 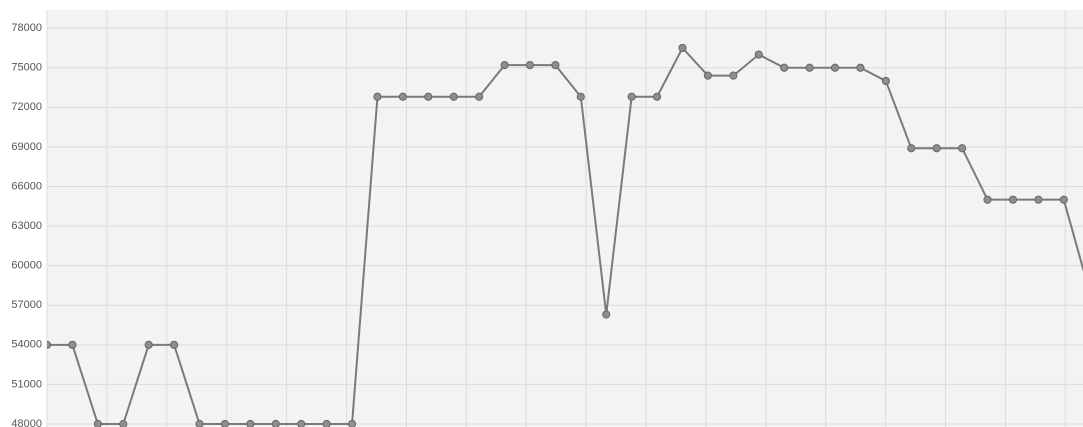 I want to click on y-tick-label: 60000, so click(x=26, y=266).